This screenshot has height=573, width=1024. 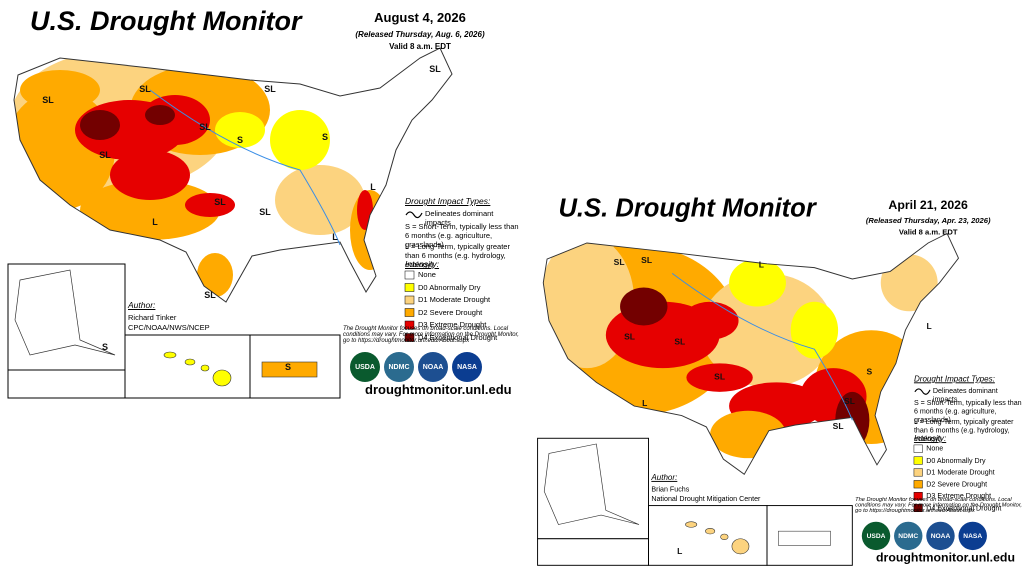 What do you see at coordinates (420, 17) in the screenshot?
I see `date: August 4, 2026` at bounding box center [420, 17].